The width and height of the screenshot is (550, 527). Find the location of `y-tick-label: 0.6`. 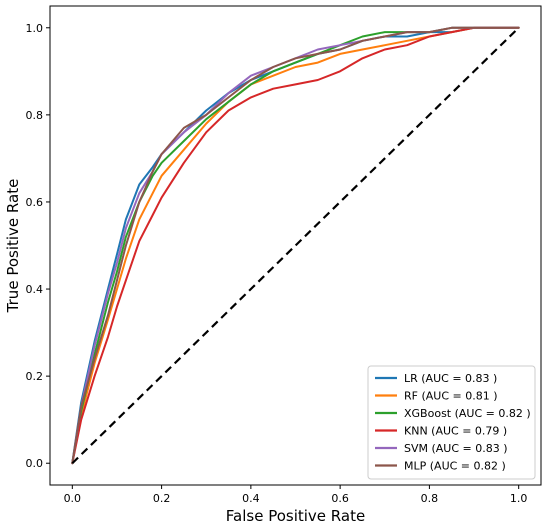

y-tick-label: 0.6 is located at coordinates (35, 202).